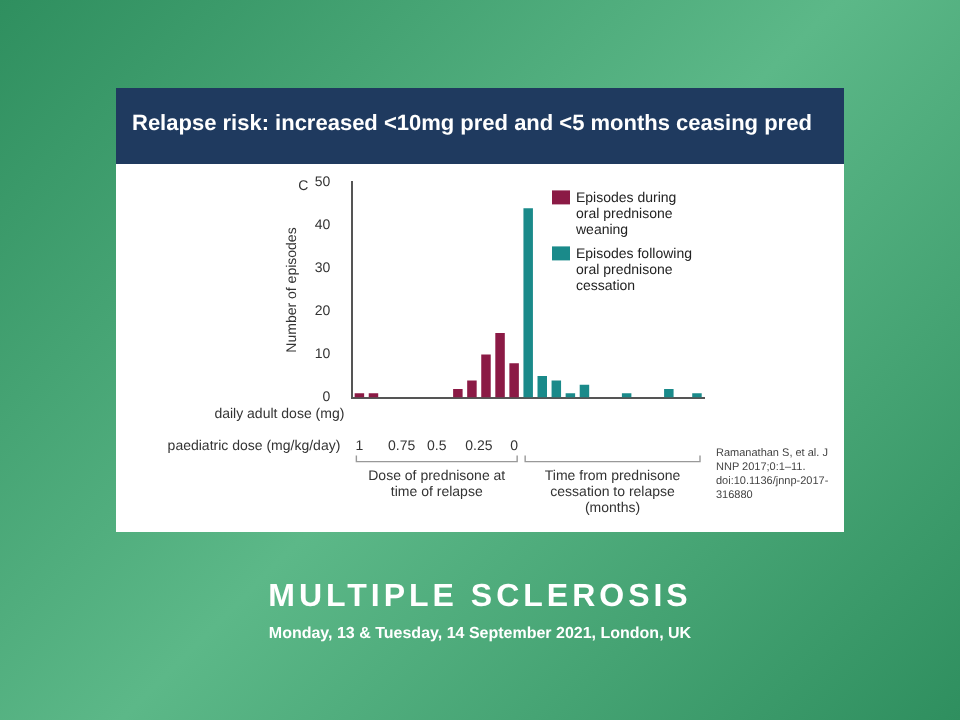  Describe the element at coordinates (480, 633) in the screenshot. I see `text: Monday, 13 & Tuesday, 14 September 2021, London, UK` at that location.